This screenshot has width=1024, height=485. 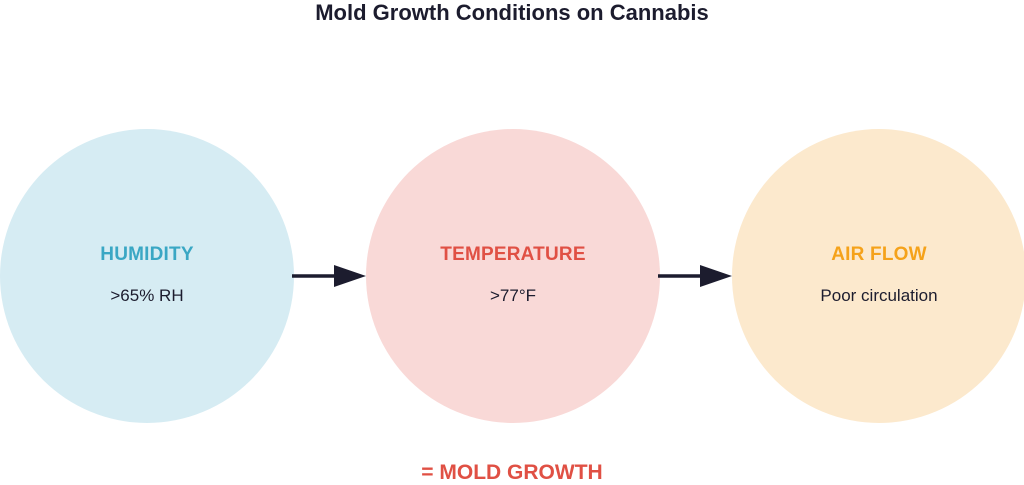 I want to click on result-text: = MOLD GROWTH, so click(x=512, y=472).